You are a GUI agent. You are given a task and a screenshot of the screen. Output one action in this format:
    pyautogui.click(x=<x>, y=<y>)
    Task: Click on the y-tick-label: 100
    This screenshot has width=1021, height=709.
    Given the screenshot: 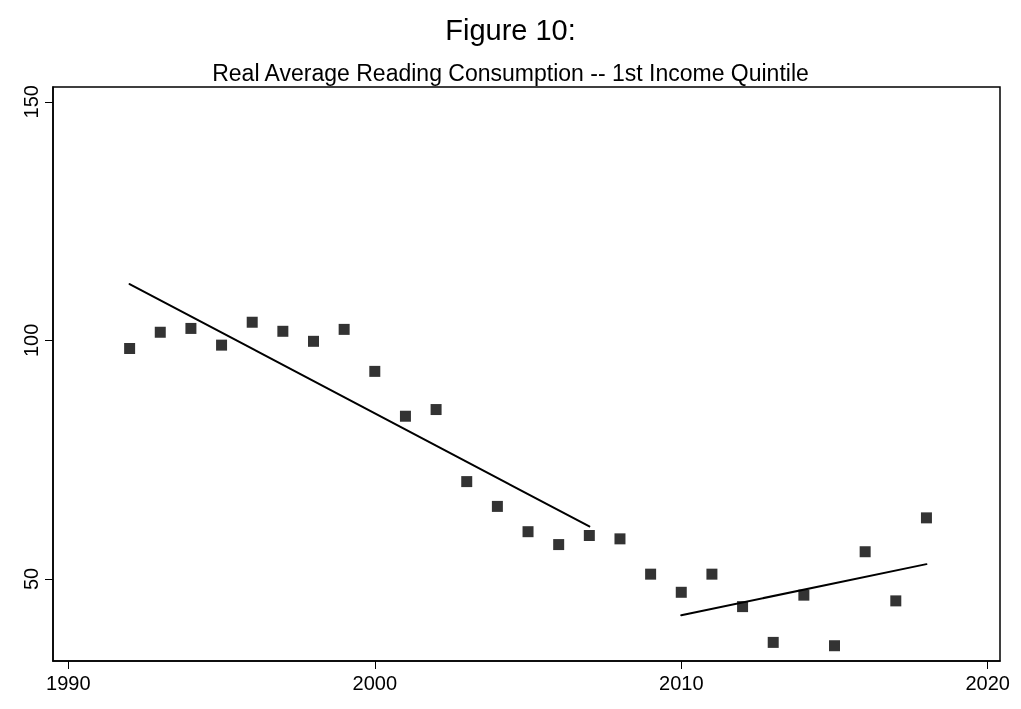 What is the action you would take?
    pyautogui.click(x=31, y=340)
    